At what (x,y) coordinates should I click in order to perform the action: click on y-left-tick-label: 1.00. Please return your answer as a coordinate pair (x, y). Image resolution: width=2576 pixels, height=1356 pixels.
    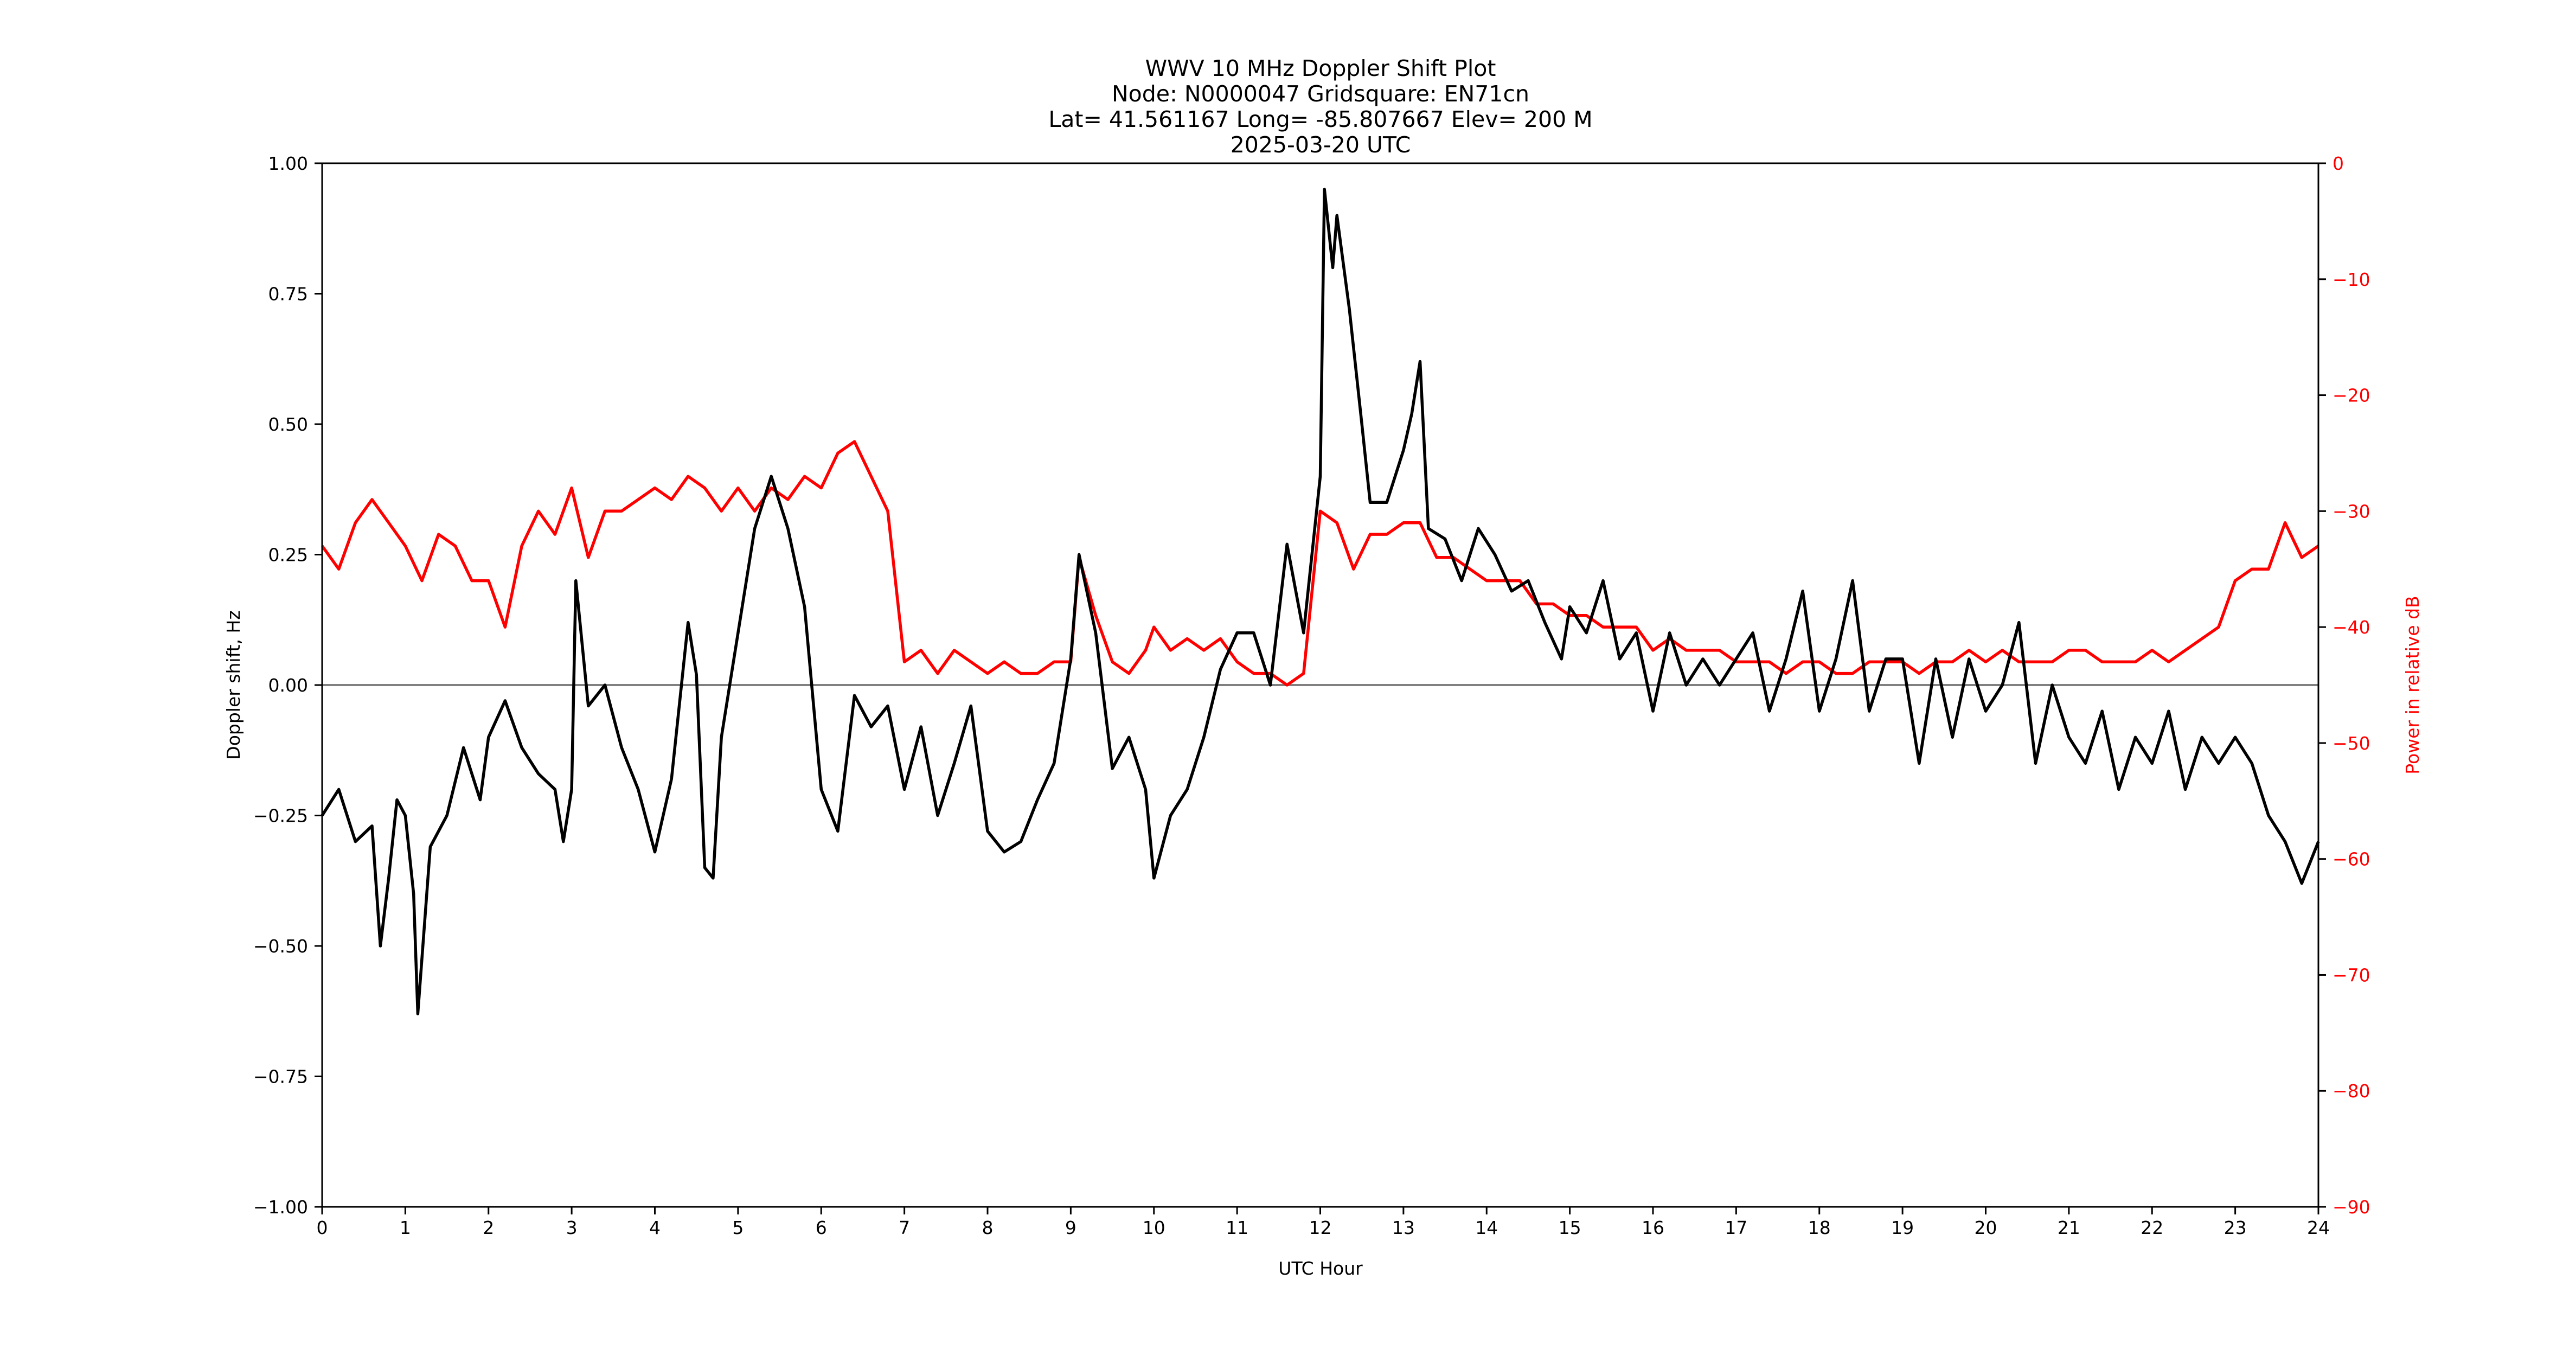
    Looking at the image, I should click on (288, 163).